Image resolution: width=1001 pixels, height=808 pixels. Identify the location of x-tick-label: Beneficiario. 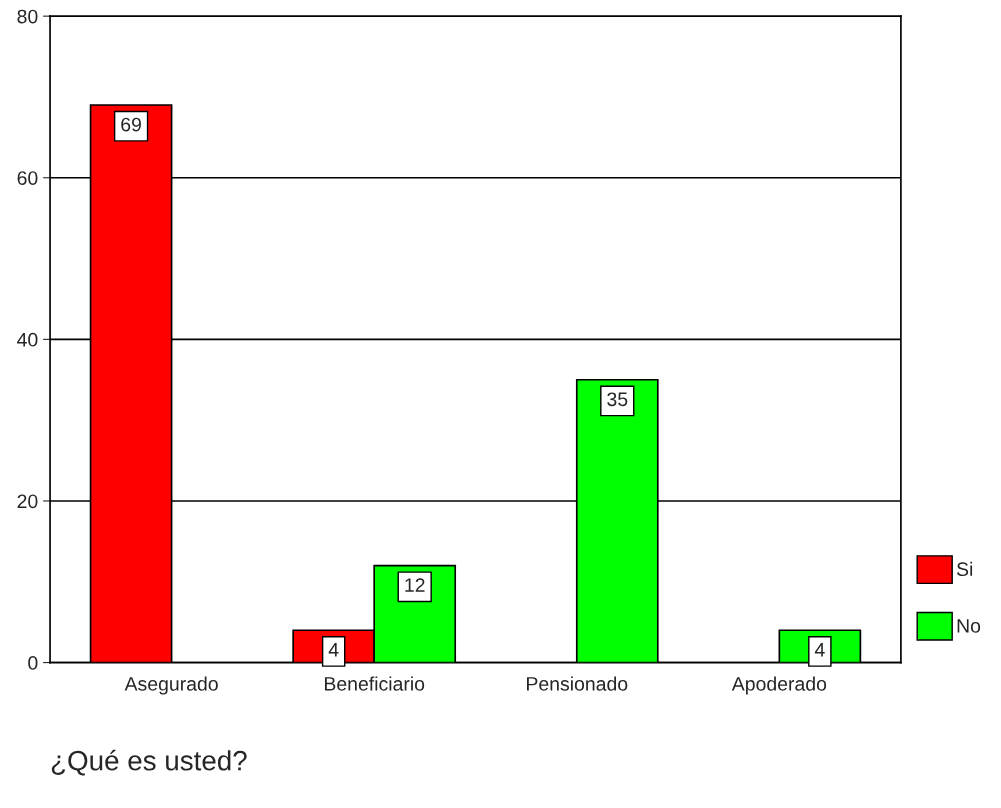
(374, 683).